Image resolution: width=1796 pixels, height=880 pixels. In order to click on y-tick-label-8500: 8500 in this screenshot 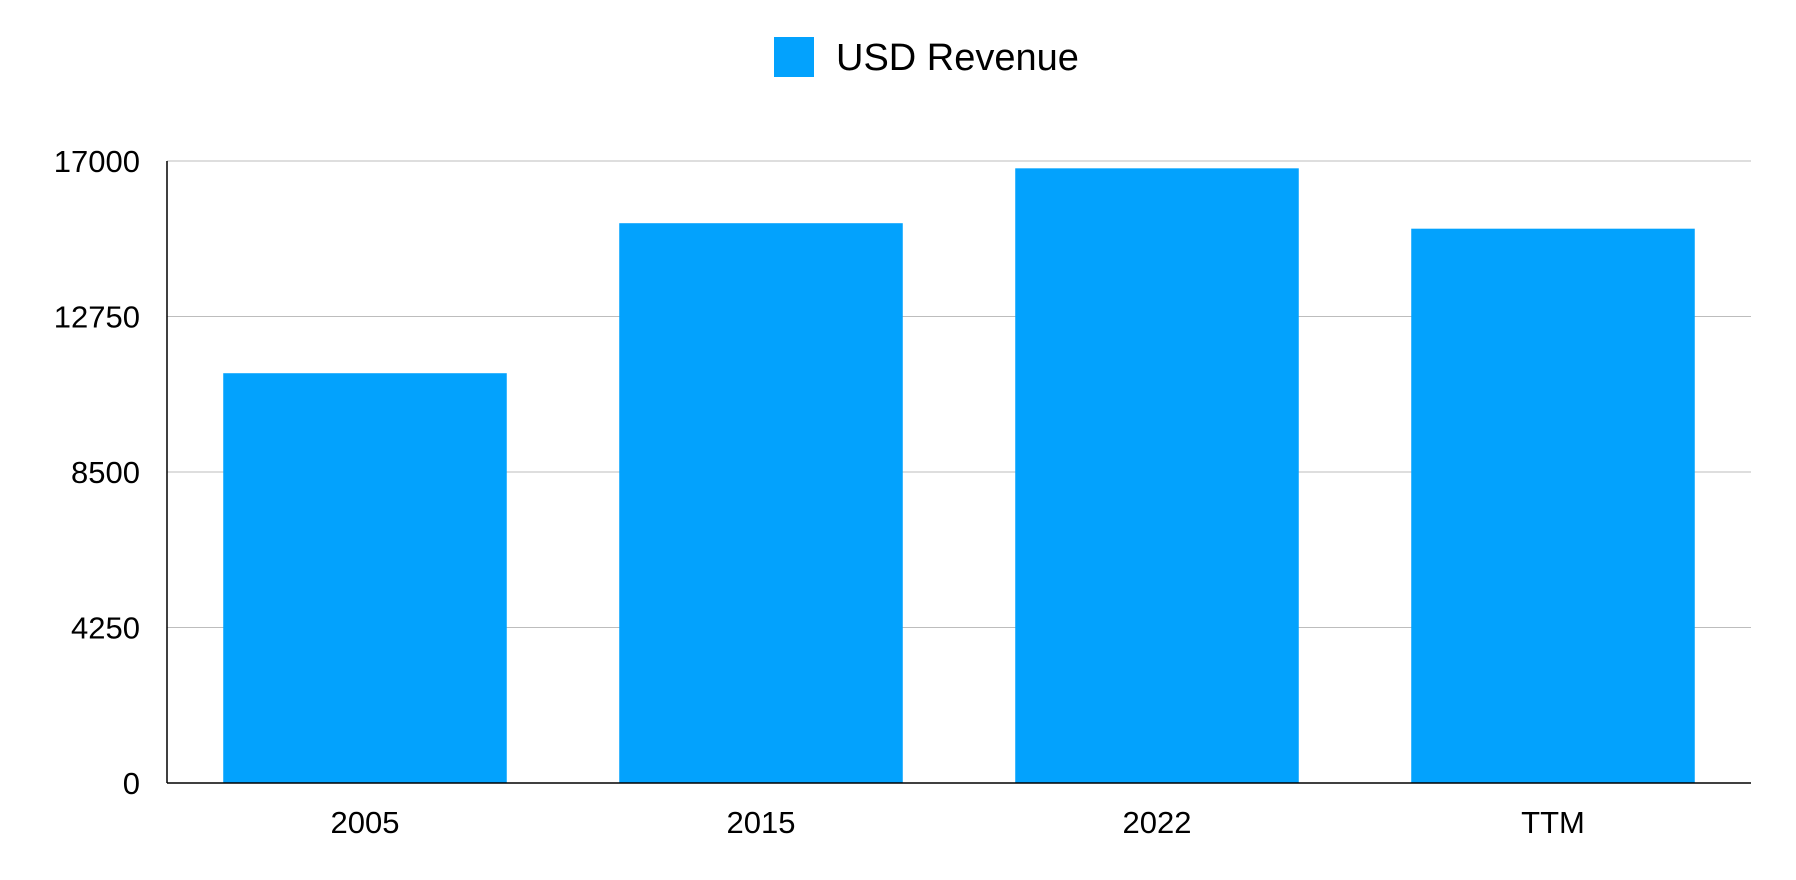, I will do `click(105, 472)`.